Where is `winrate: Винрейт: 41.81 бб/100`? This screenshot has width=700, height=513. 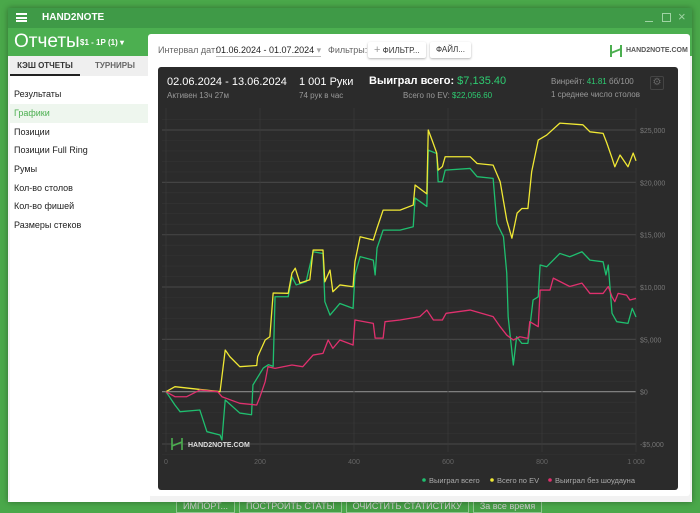 winrate: Винрейт: 41.81 бб/100 is located at coordinates (592, 81).